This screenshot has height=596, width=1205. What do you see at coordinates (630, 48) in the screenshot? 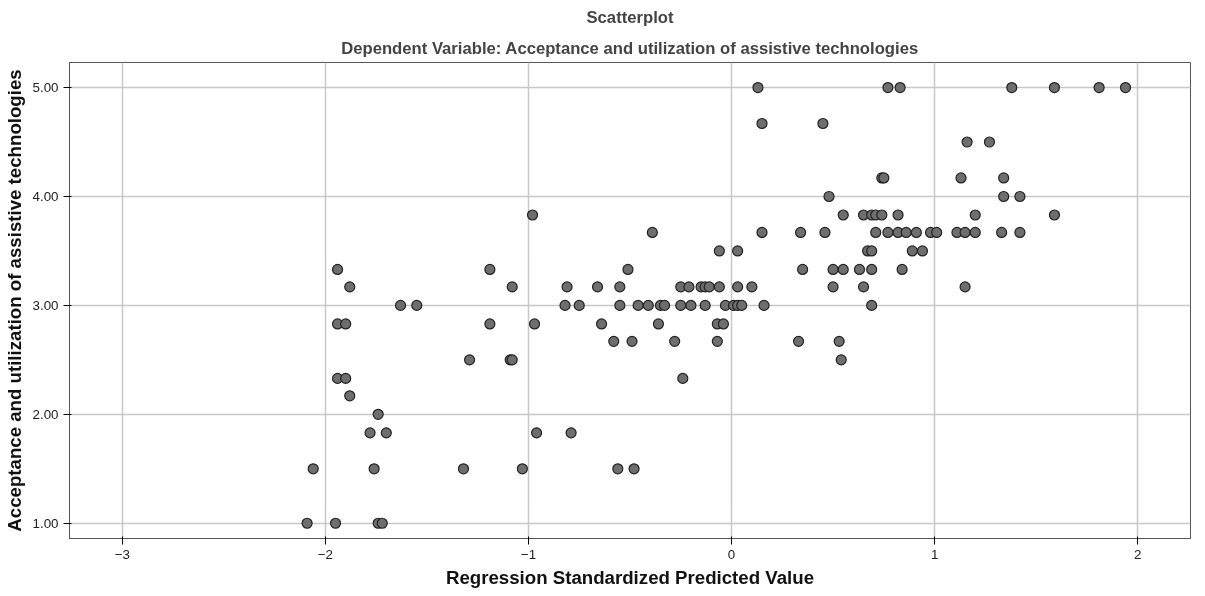
I see `chart-subtitle: Dependent Variable: Acceptance and utilization of assistive technologies` at bounding box center [630, 48].